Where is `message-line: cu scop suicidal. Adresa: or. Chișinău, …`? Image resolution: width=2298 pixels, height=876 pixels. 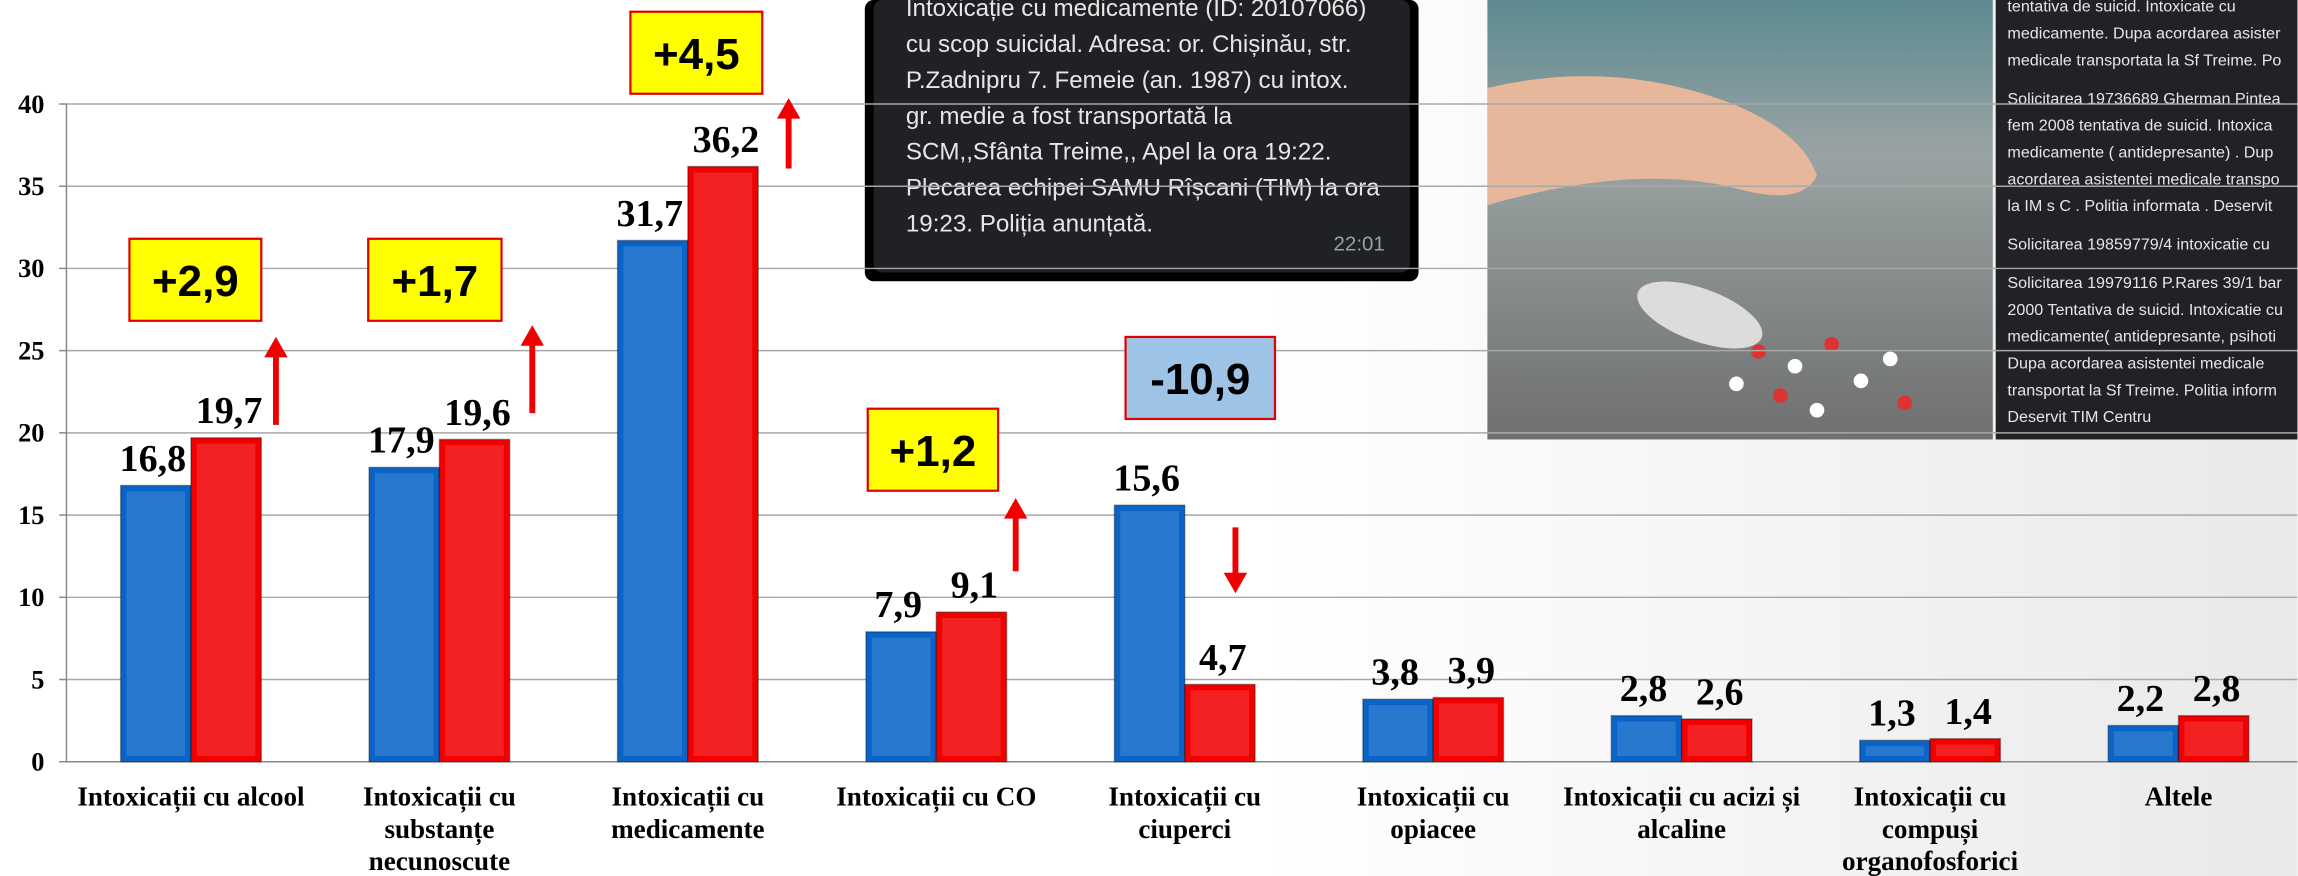
message-line: cu scop suicidal. Adresa: or. Chișinău, … is located at coordinates (1129, 44).